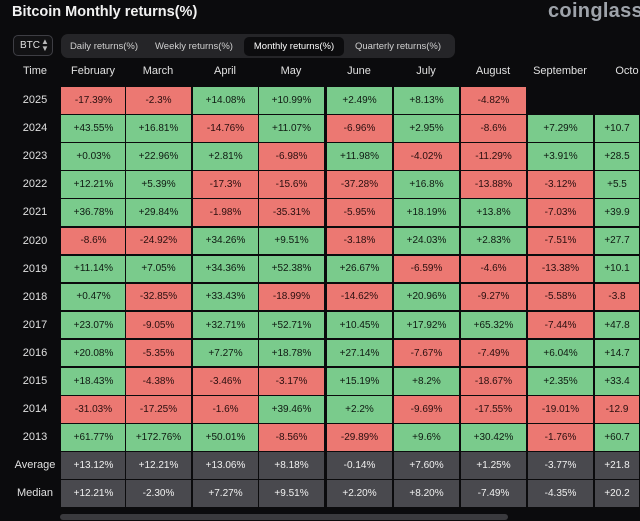 This screenshot has height=521, width=640. Describe the element at coordinates (225, 184) in the screenshot. I see `return-cell: -17.3%` at that location.